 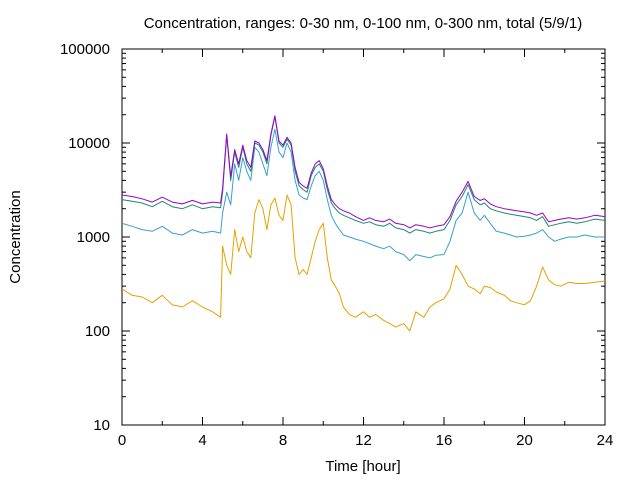 I want to click on y-axis-label: Concentration, so click(x=15, y=236).